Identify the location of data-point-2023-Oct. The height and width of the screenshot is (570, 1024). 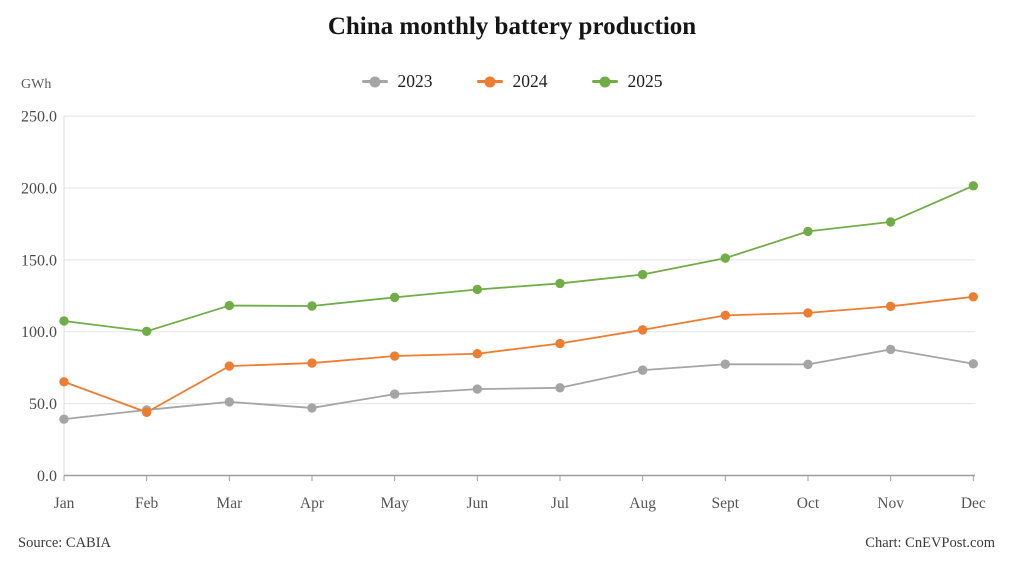
(808, 364).